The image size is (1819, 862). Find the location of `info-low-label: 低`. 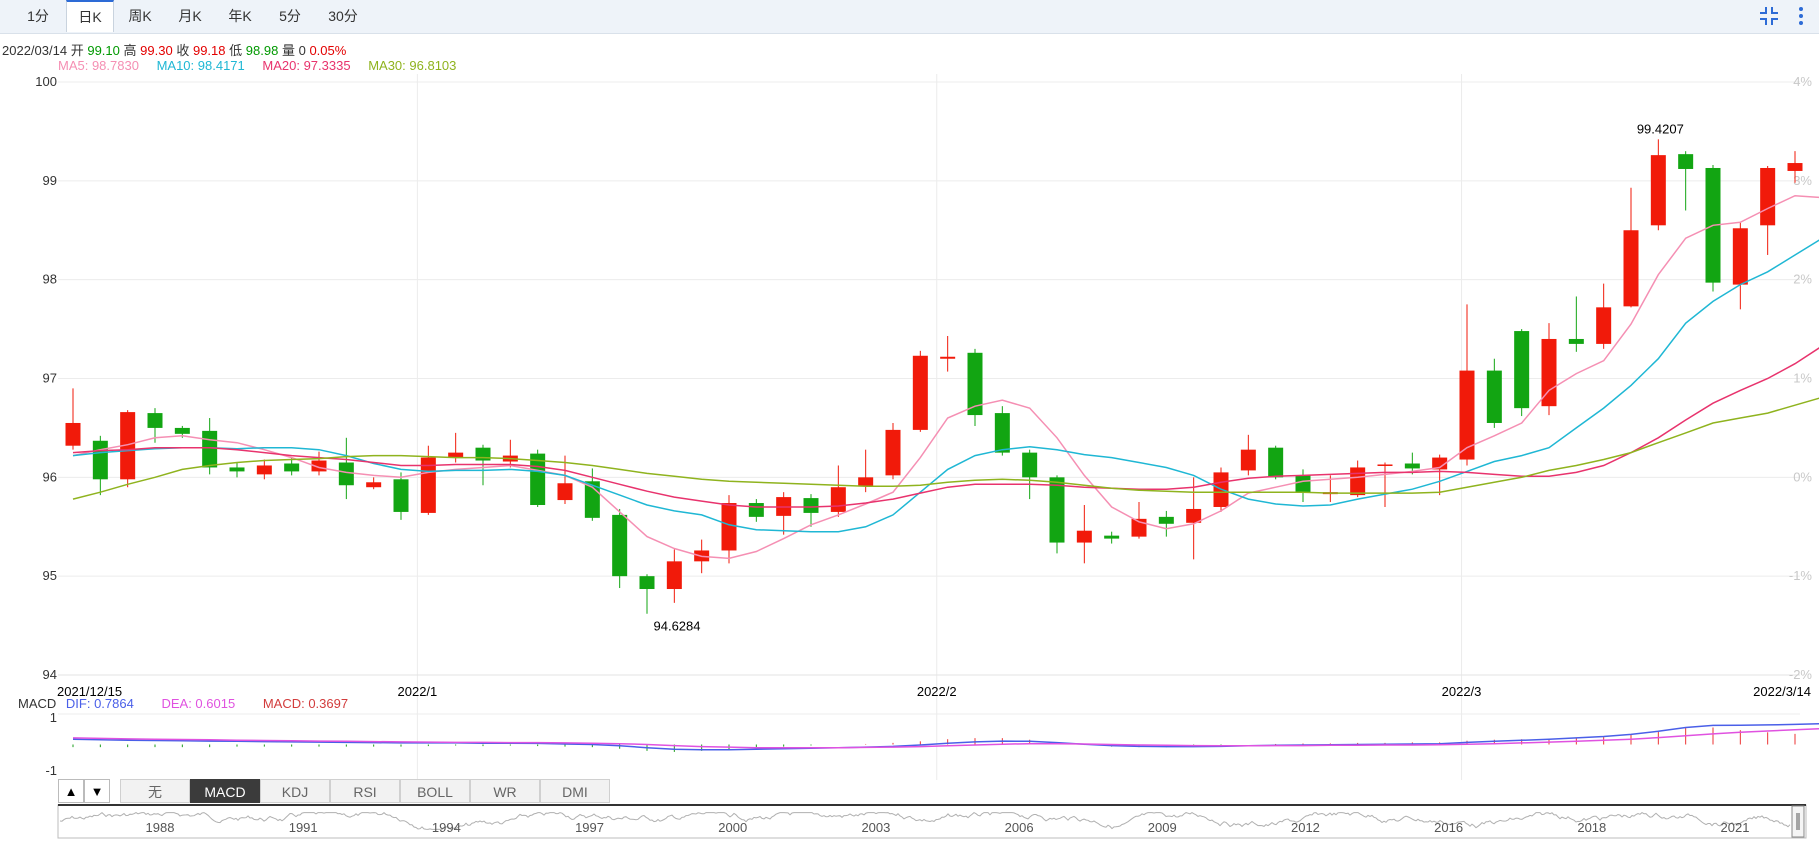

info-low-label: 低 is located at coordinates (236, 50).